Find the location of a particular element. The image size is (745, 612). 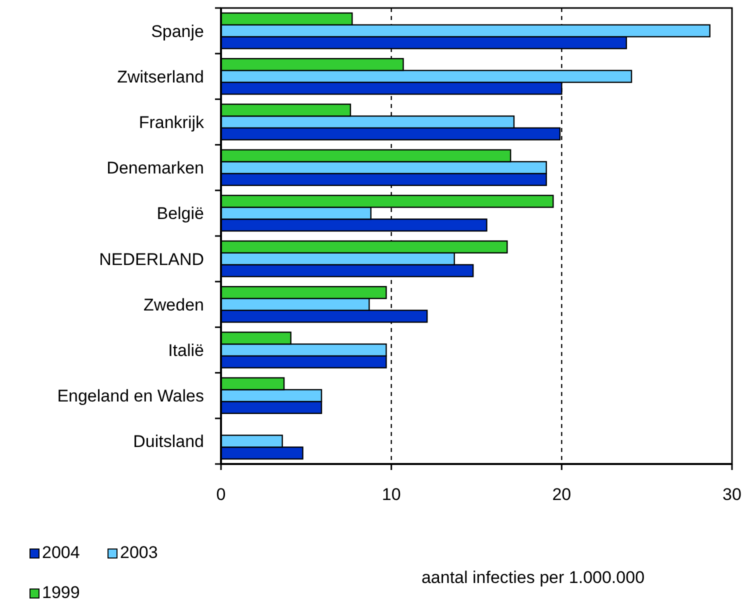

y-tick-label: België is located at coordinates (180, 214).